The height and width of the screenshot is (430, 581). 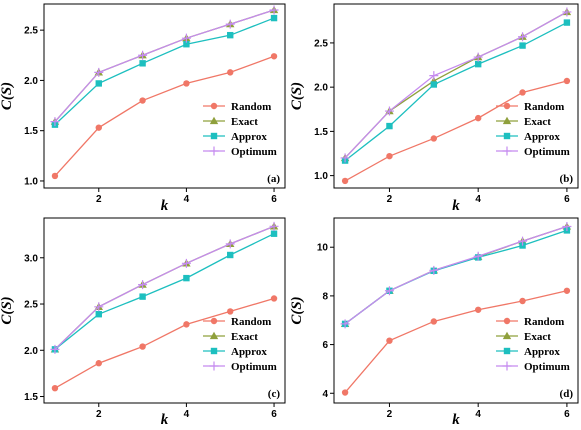 What do you see at coordinates (31, 258) in the screenshot?
I see `y-tick-label: 3.0` at bounding box center [31, 258].